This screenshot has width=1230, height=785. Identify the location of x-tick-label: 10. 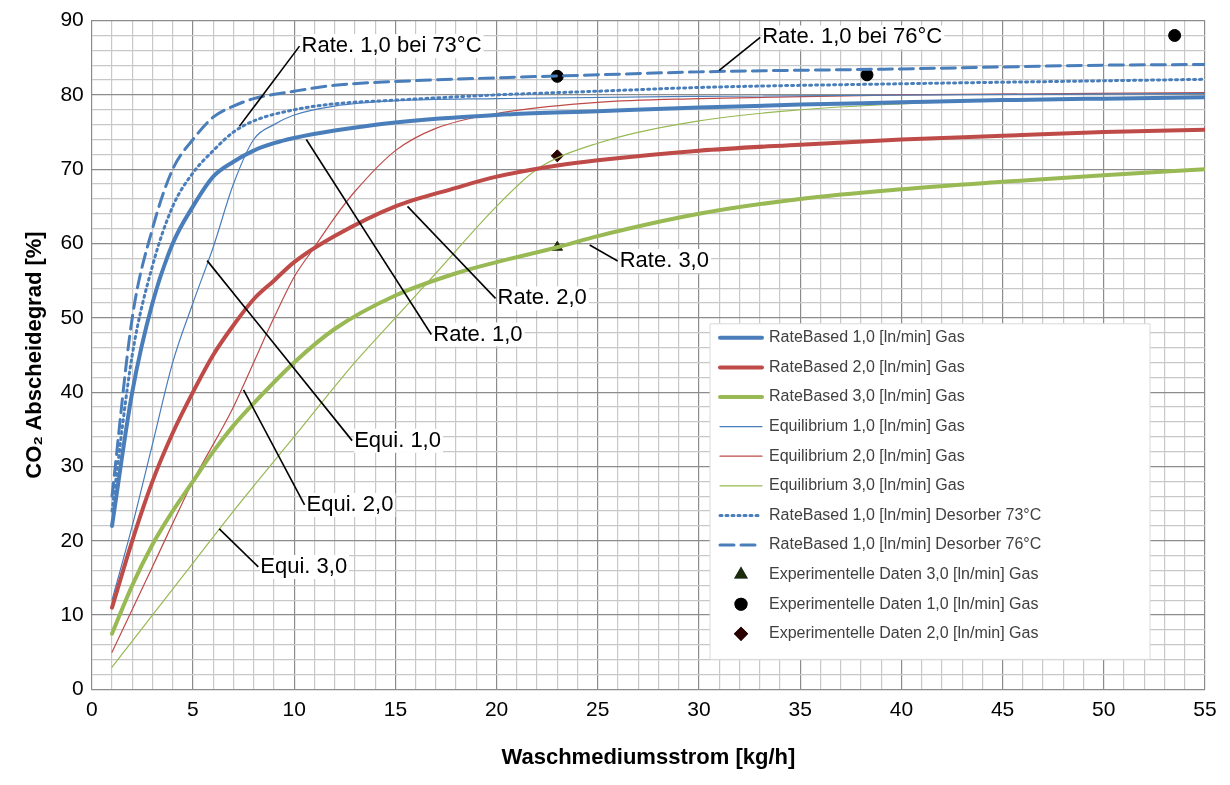
(294, 708).